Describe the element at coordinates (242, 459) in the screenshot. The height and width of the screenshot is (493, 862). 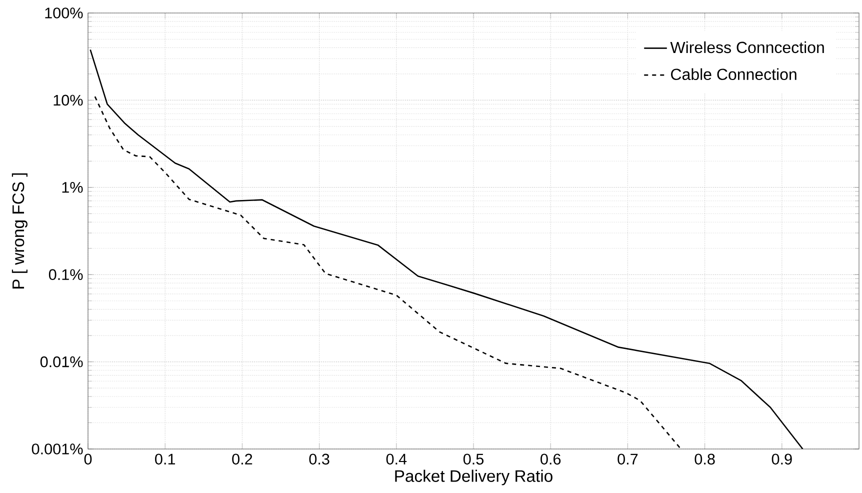
I see `x-tick-label: 0.2` at that location.